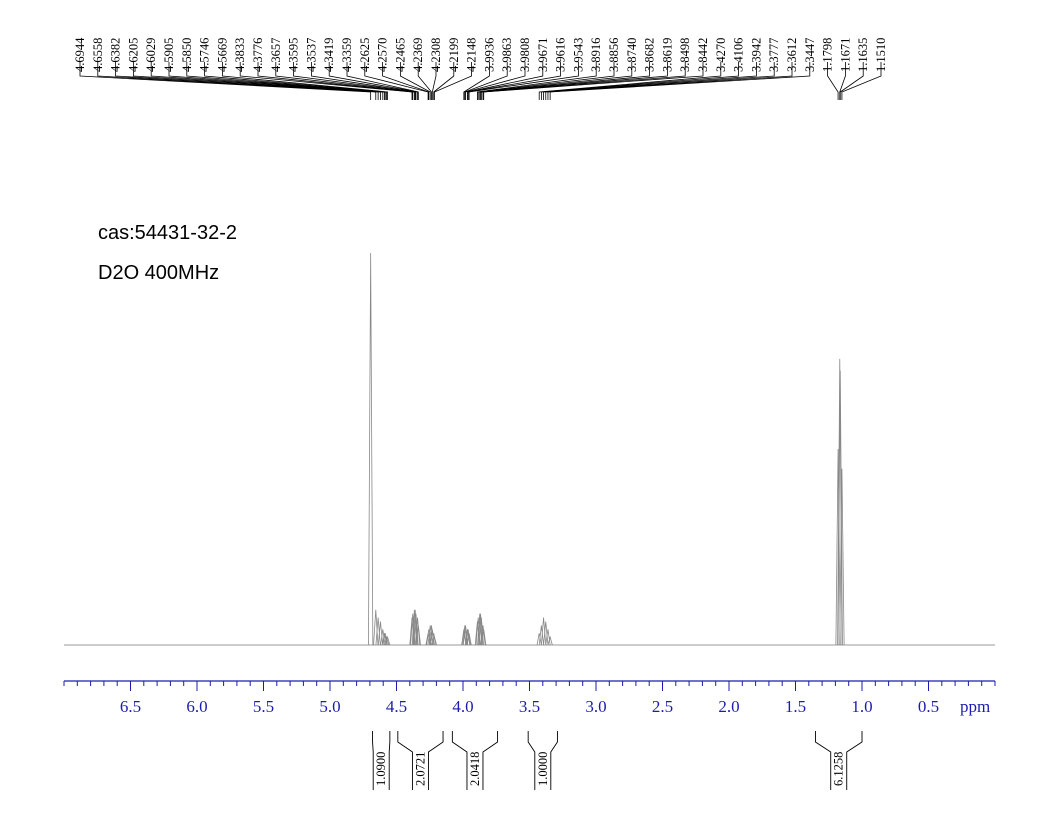  Describe the element at coordinates (881, 55) in the screenshot. I see `peak-label: 1.1510` at that location.